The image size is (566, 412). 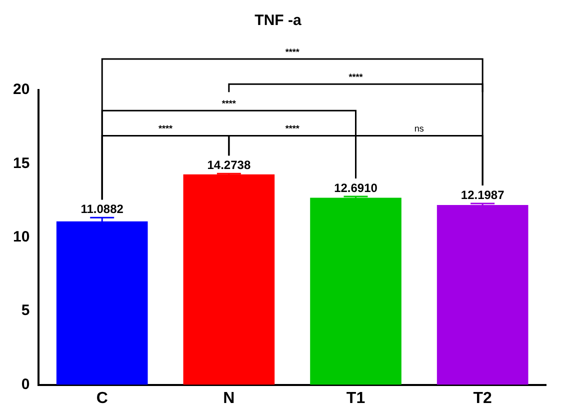 I want to click on chart-title: TNF -a, so click(x=278, y=21).